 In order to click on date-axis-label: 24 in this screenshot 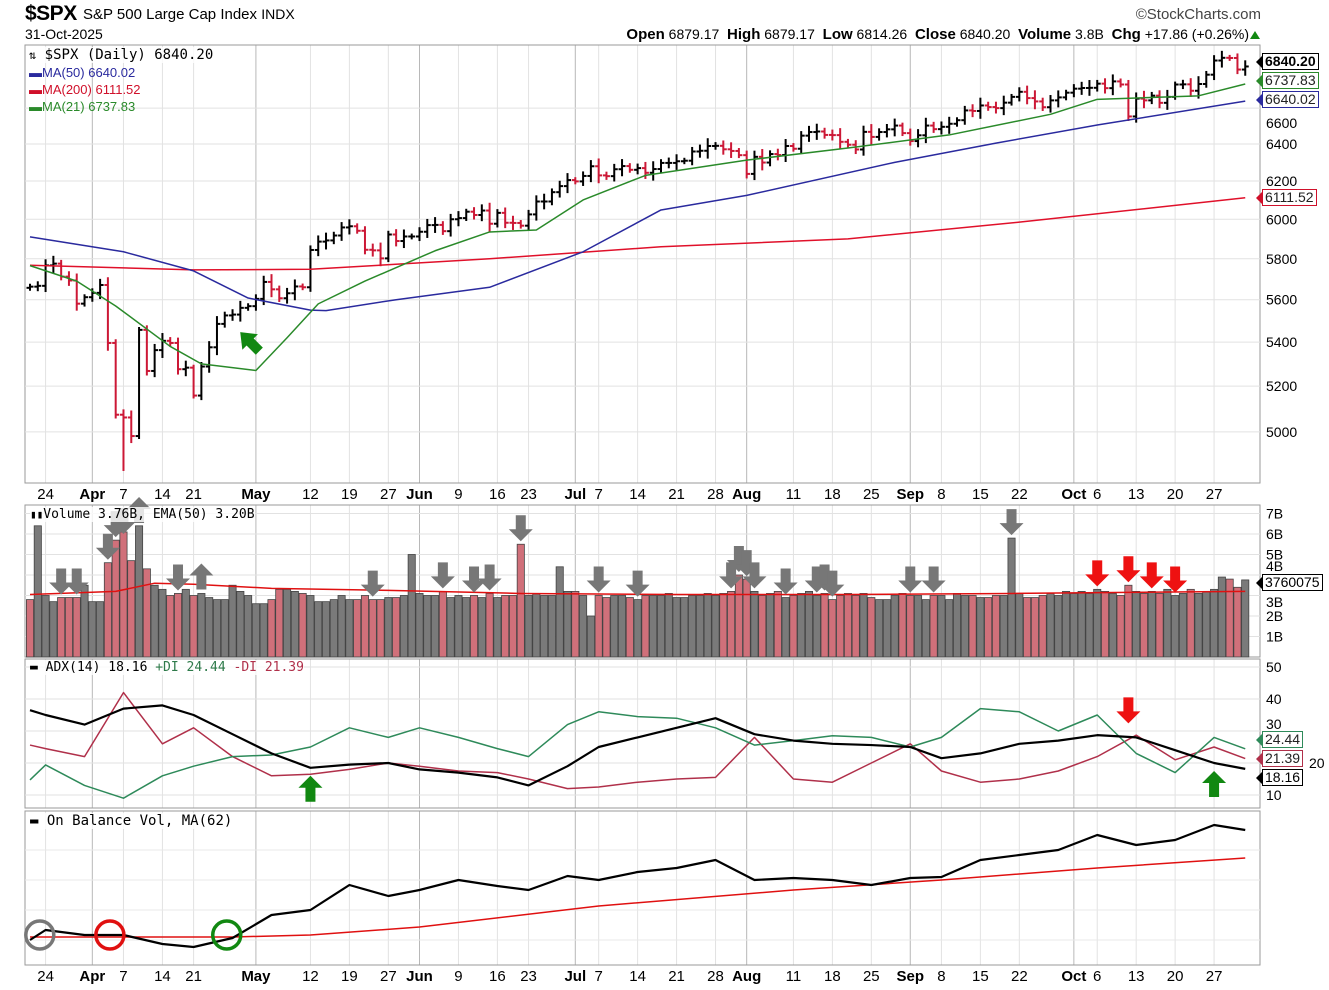, I will do `click(45, 494)`.